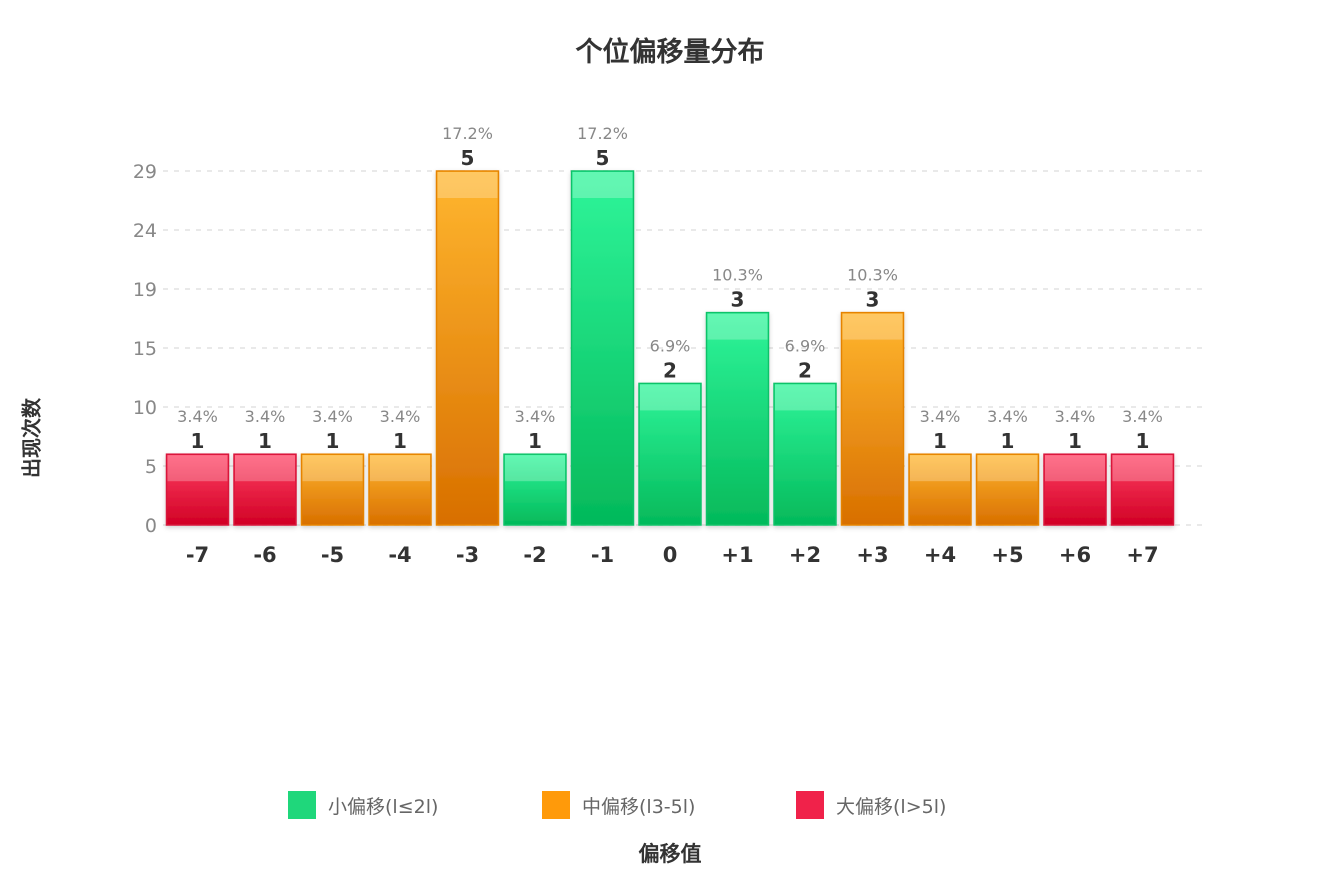  Describe the element at coordinates (737, 555) in the screenshot. I see `x-tick-label: +1` at that location.